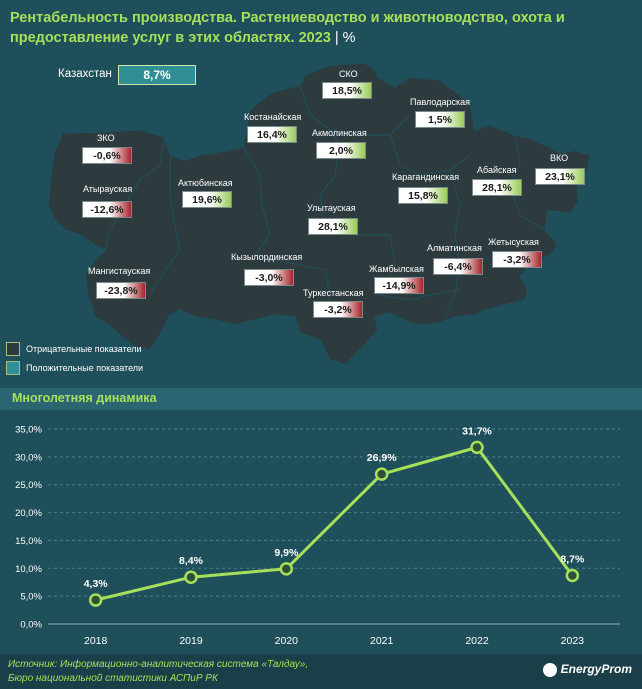 The height and width of the screenshot is (689, 642). Describe the element at coordinates (331, 208) in the screenshot. I see `region-label-ulytau: Улытауская` at that location.